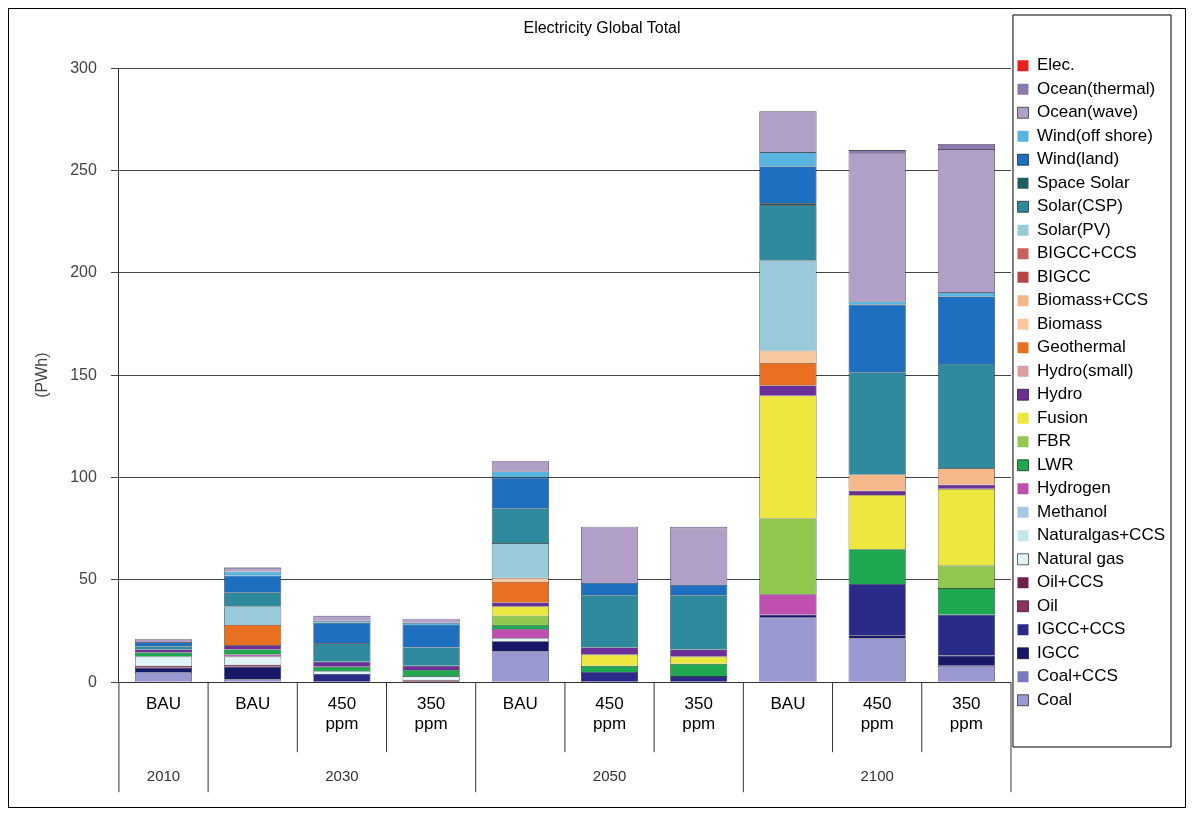  I want to click on y-tick-label: 0, so click(92, 681).